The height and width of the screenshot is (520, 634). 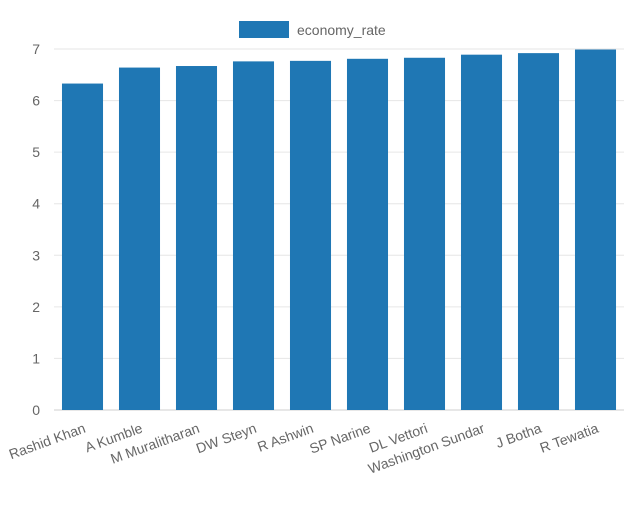 What do you see at coordinates (595, 229) in the screenshot?
I see `bar-r-tewatia` at bounding box center [595, 229].